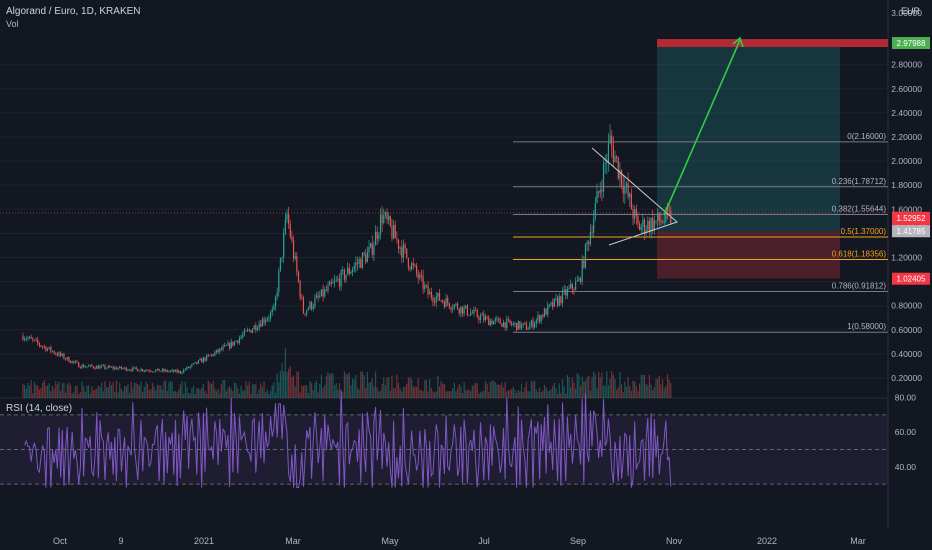  Describe the element at coordinates (906, 89) in the screenshot. I see `price-tick-label: 2.60000` at that location.